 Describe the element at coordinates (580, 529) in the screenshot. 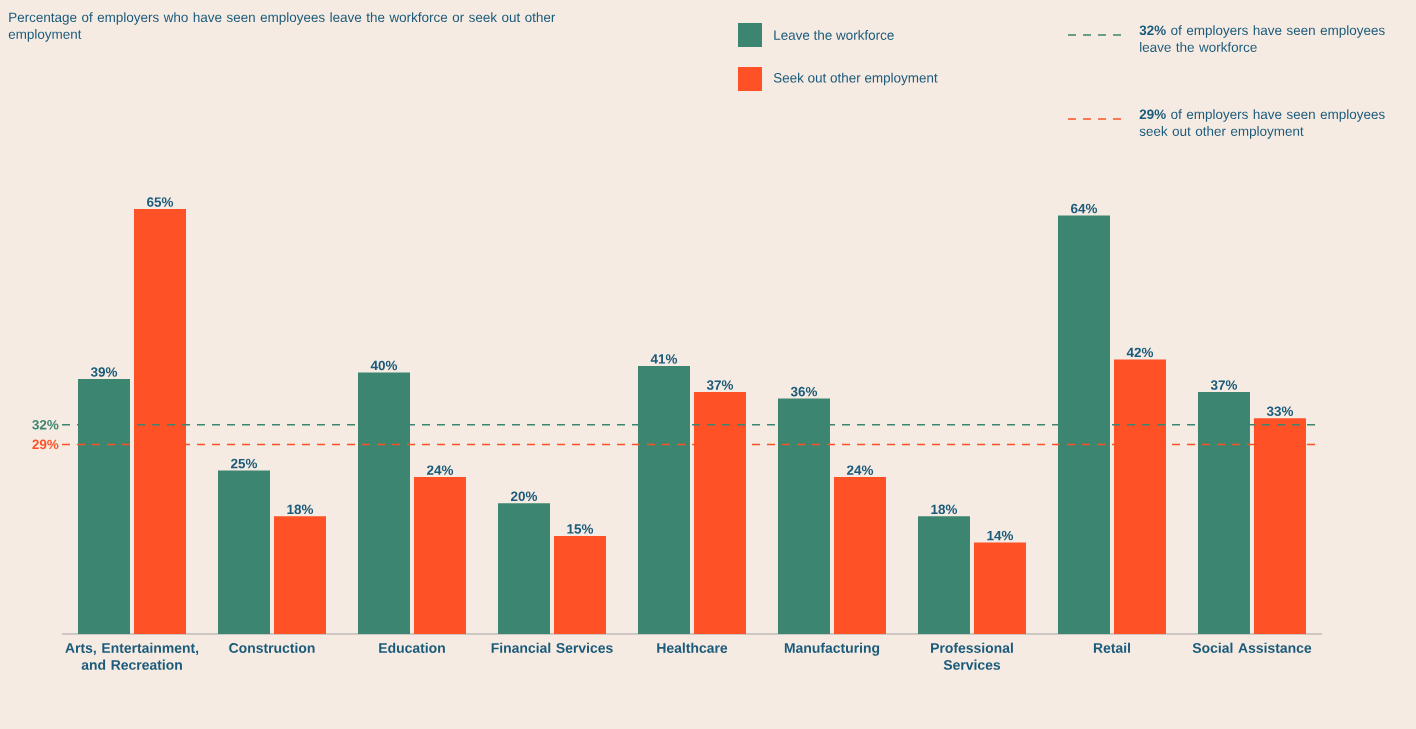

I see `data-label: 15%` at that location.